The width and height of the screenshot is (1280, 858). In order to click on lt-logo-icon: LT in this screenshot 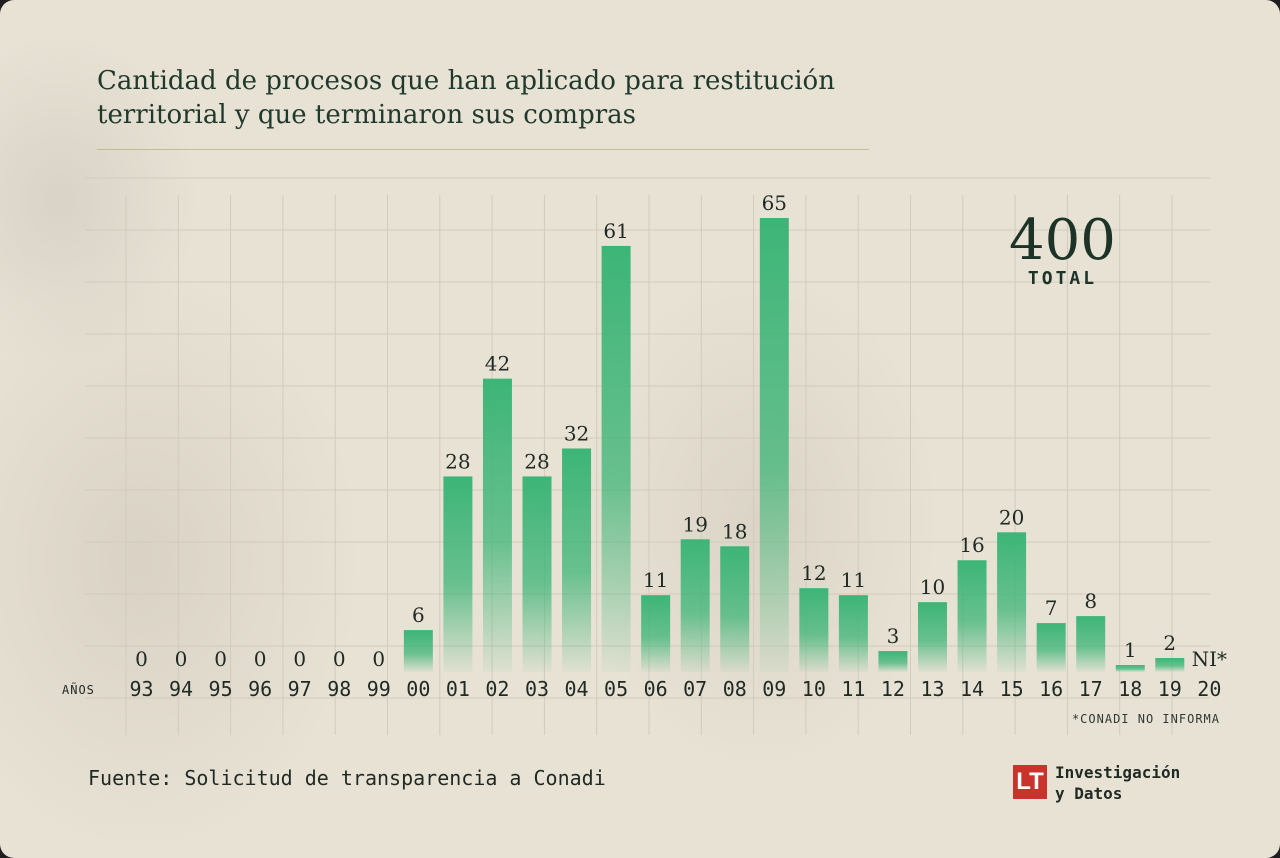, I will do `click(1030, 782)`.